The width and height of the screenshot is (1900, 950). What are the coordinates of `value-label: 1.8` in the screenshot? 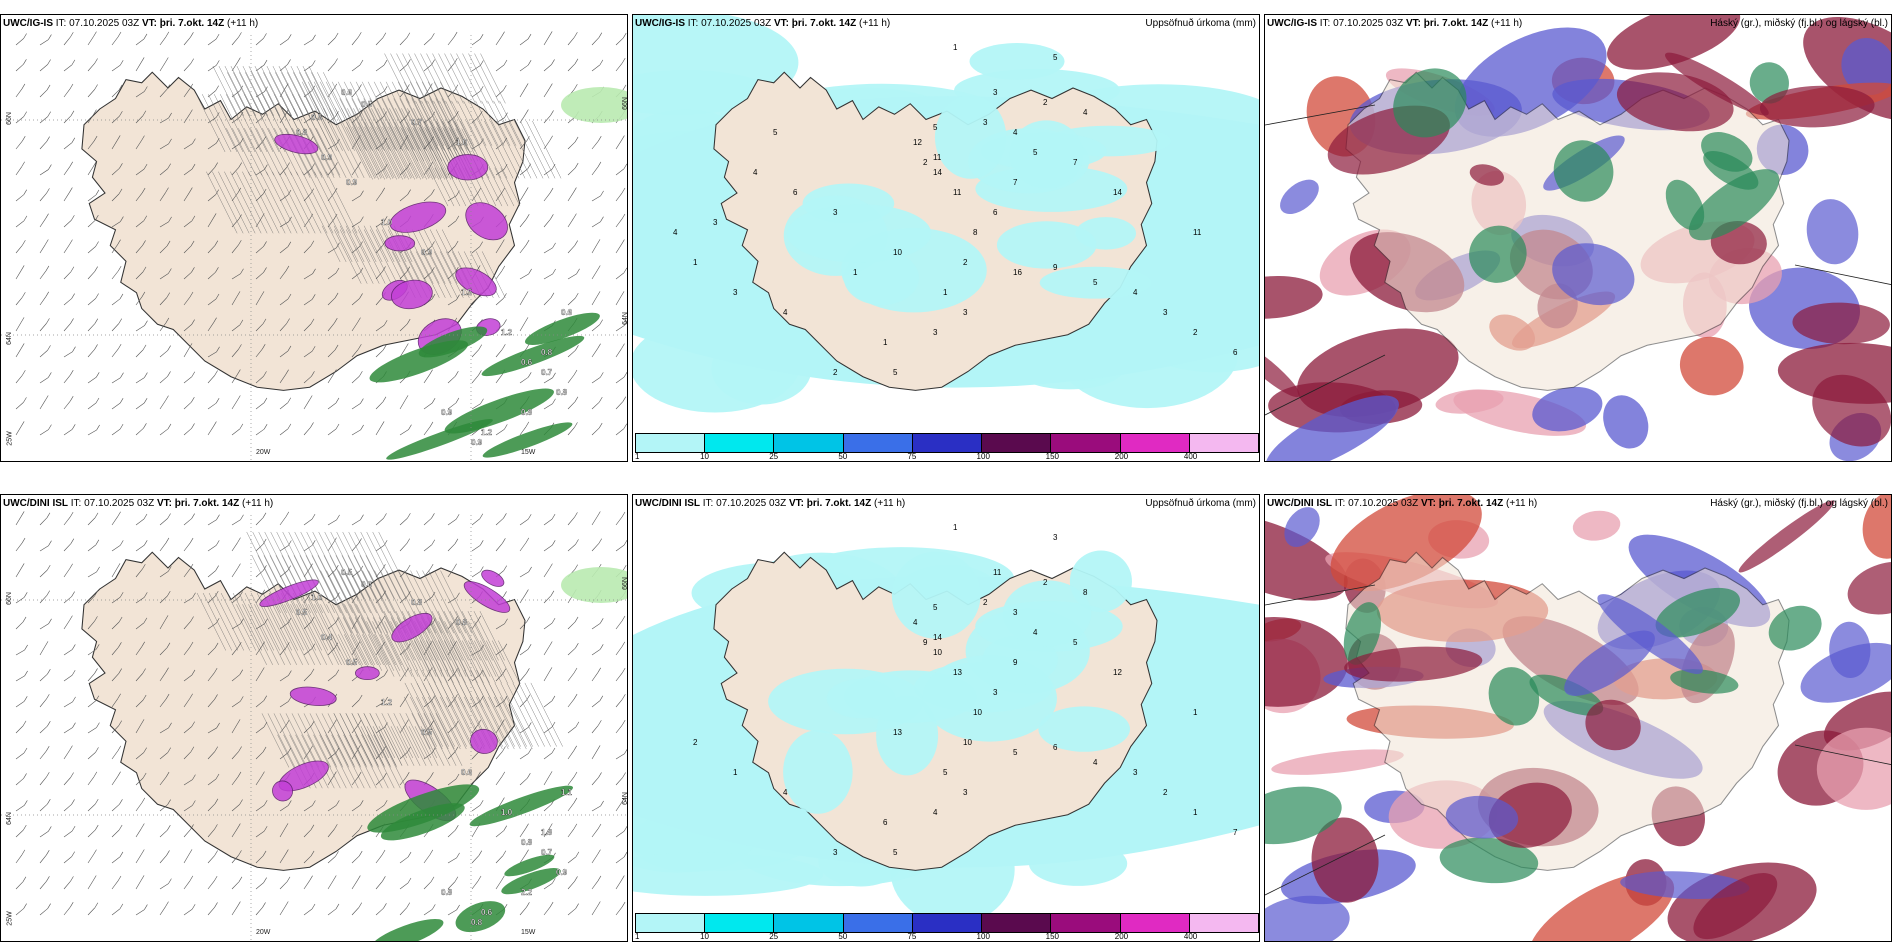 It's located at (547, 832).